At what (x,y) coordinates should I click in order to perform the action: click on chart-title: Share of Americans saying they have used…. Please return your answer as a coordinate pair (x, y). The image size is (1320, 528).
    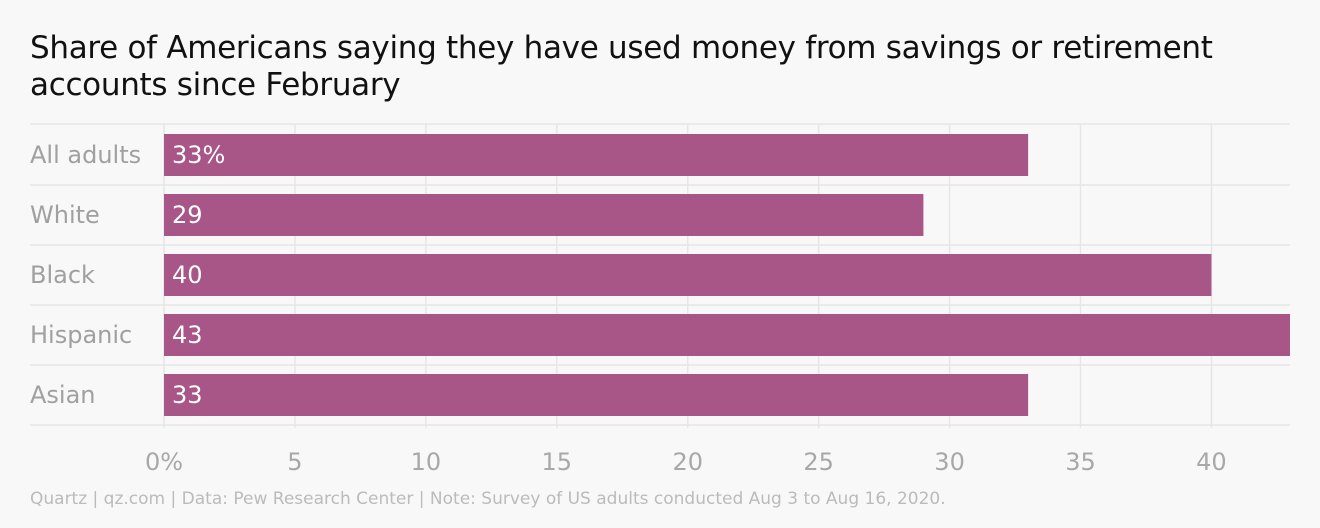
    Looking at the image, I should click on (621, 66).